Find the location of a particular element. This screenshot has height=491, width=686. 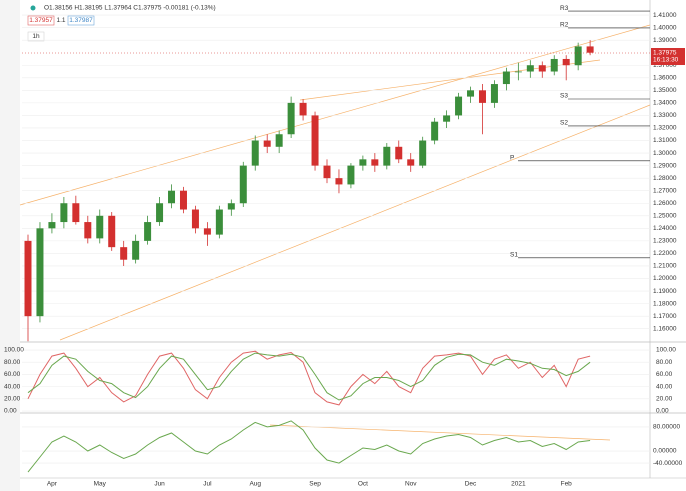

toolbar is located at coordinates (10, 245).